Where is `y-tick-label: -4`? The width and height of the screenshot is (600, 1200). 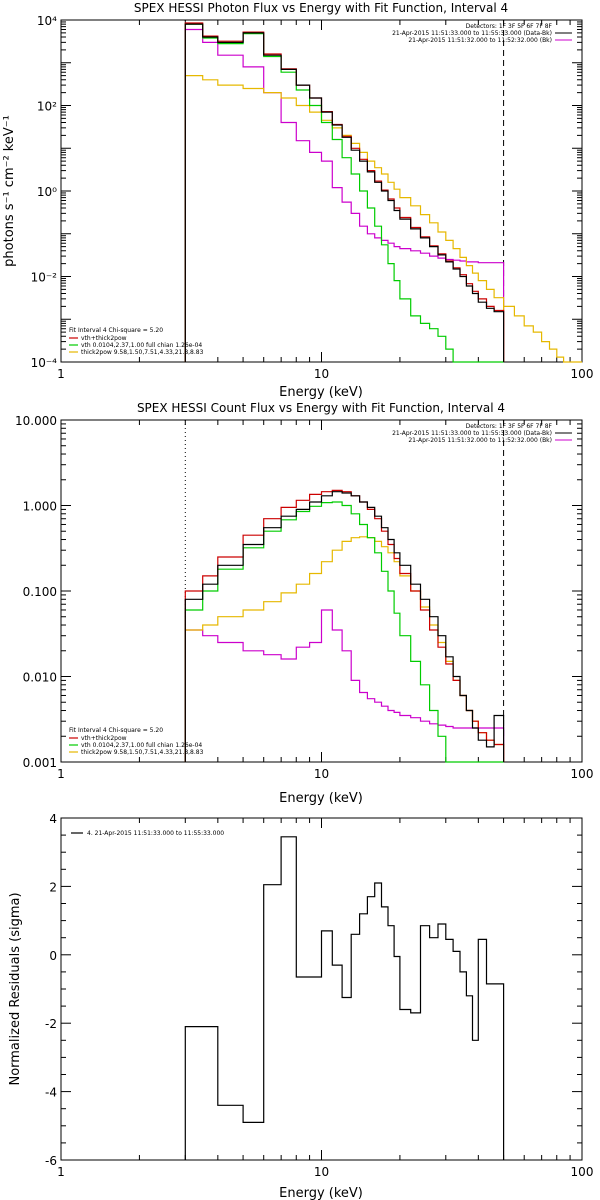 y-tick-label: -4 is located at coordinates (51, 1093).